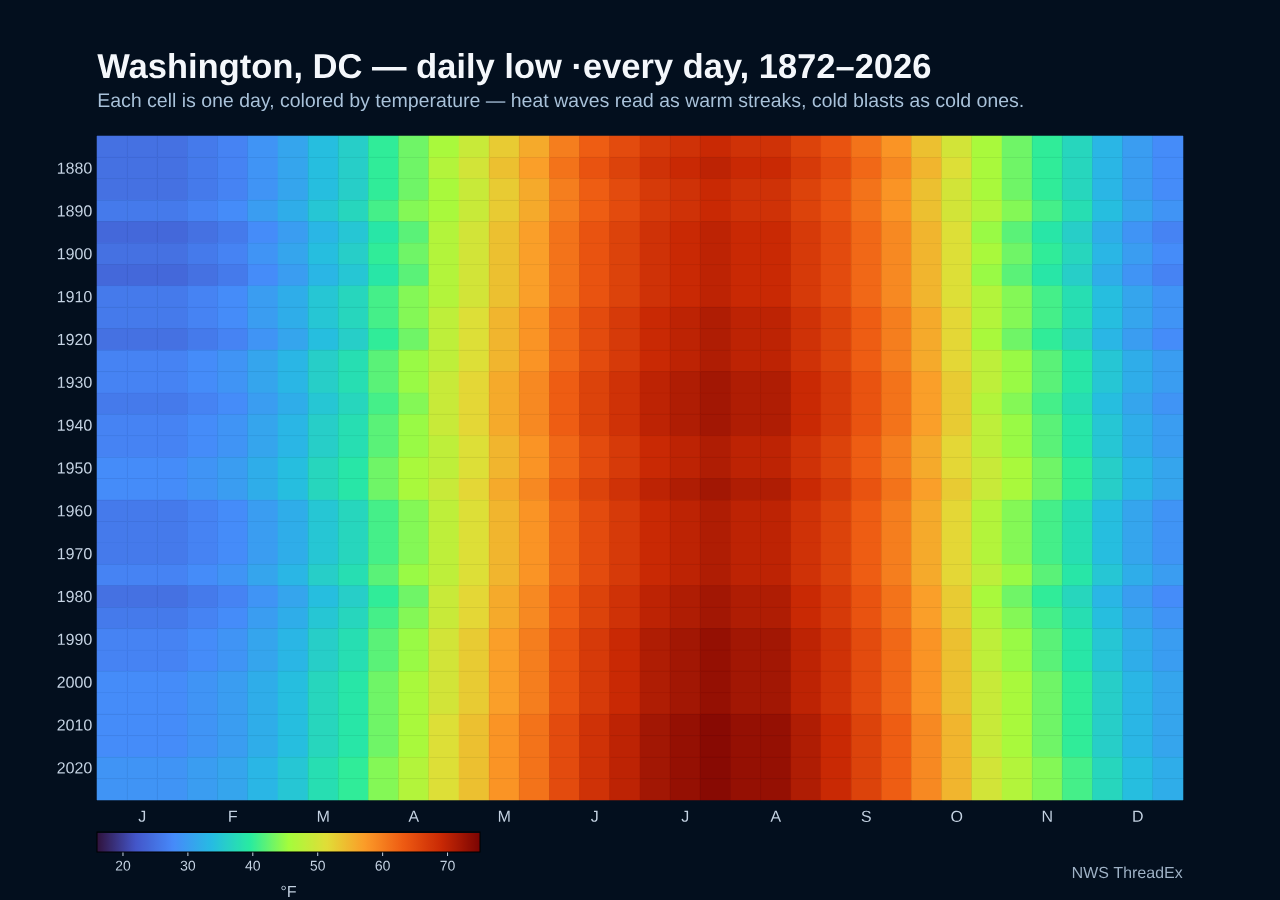 This screenshot has height=900, width=1280. Describe the element at coordinates (74, 768) in the screenshot. I see `y-tick-label: 2020` at that location.